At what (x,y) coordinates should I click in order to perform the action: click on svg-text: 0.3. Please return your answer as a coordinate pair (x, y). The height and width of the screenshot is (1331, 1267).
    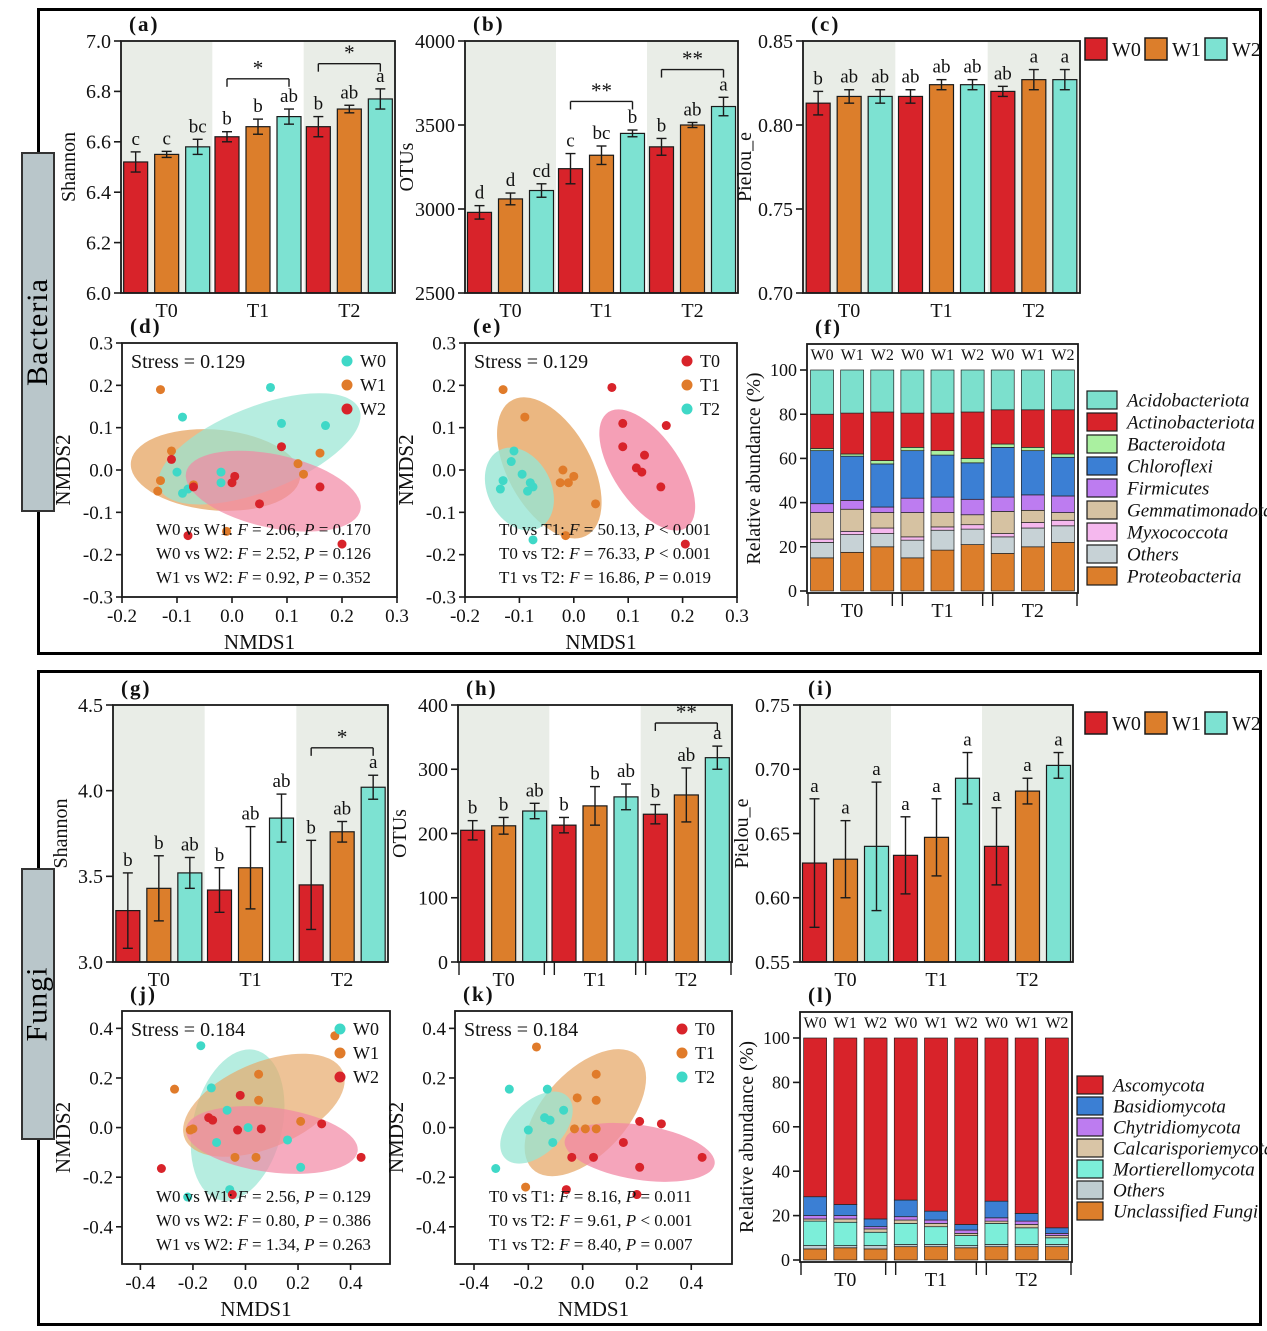
    Looking at the image, I should click on (397, 616).